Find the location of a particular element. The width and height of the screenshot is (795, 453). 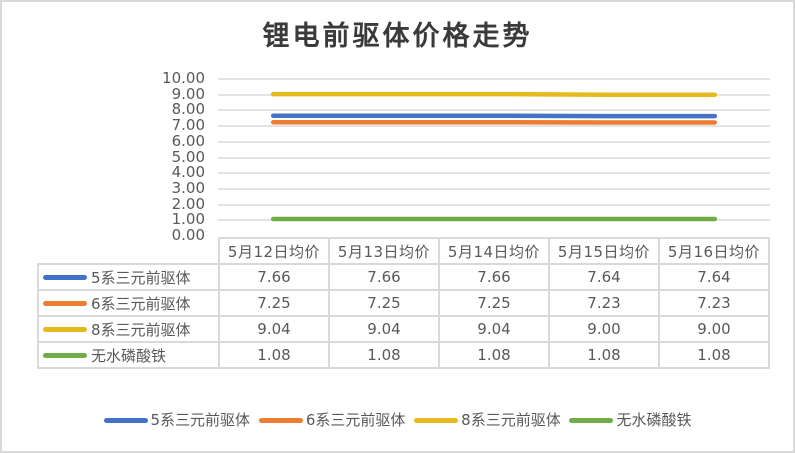

legend-item: 6系三元前驱体 is located at coordinates (332, 419).